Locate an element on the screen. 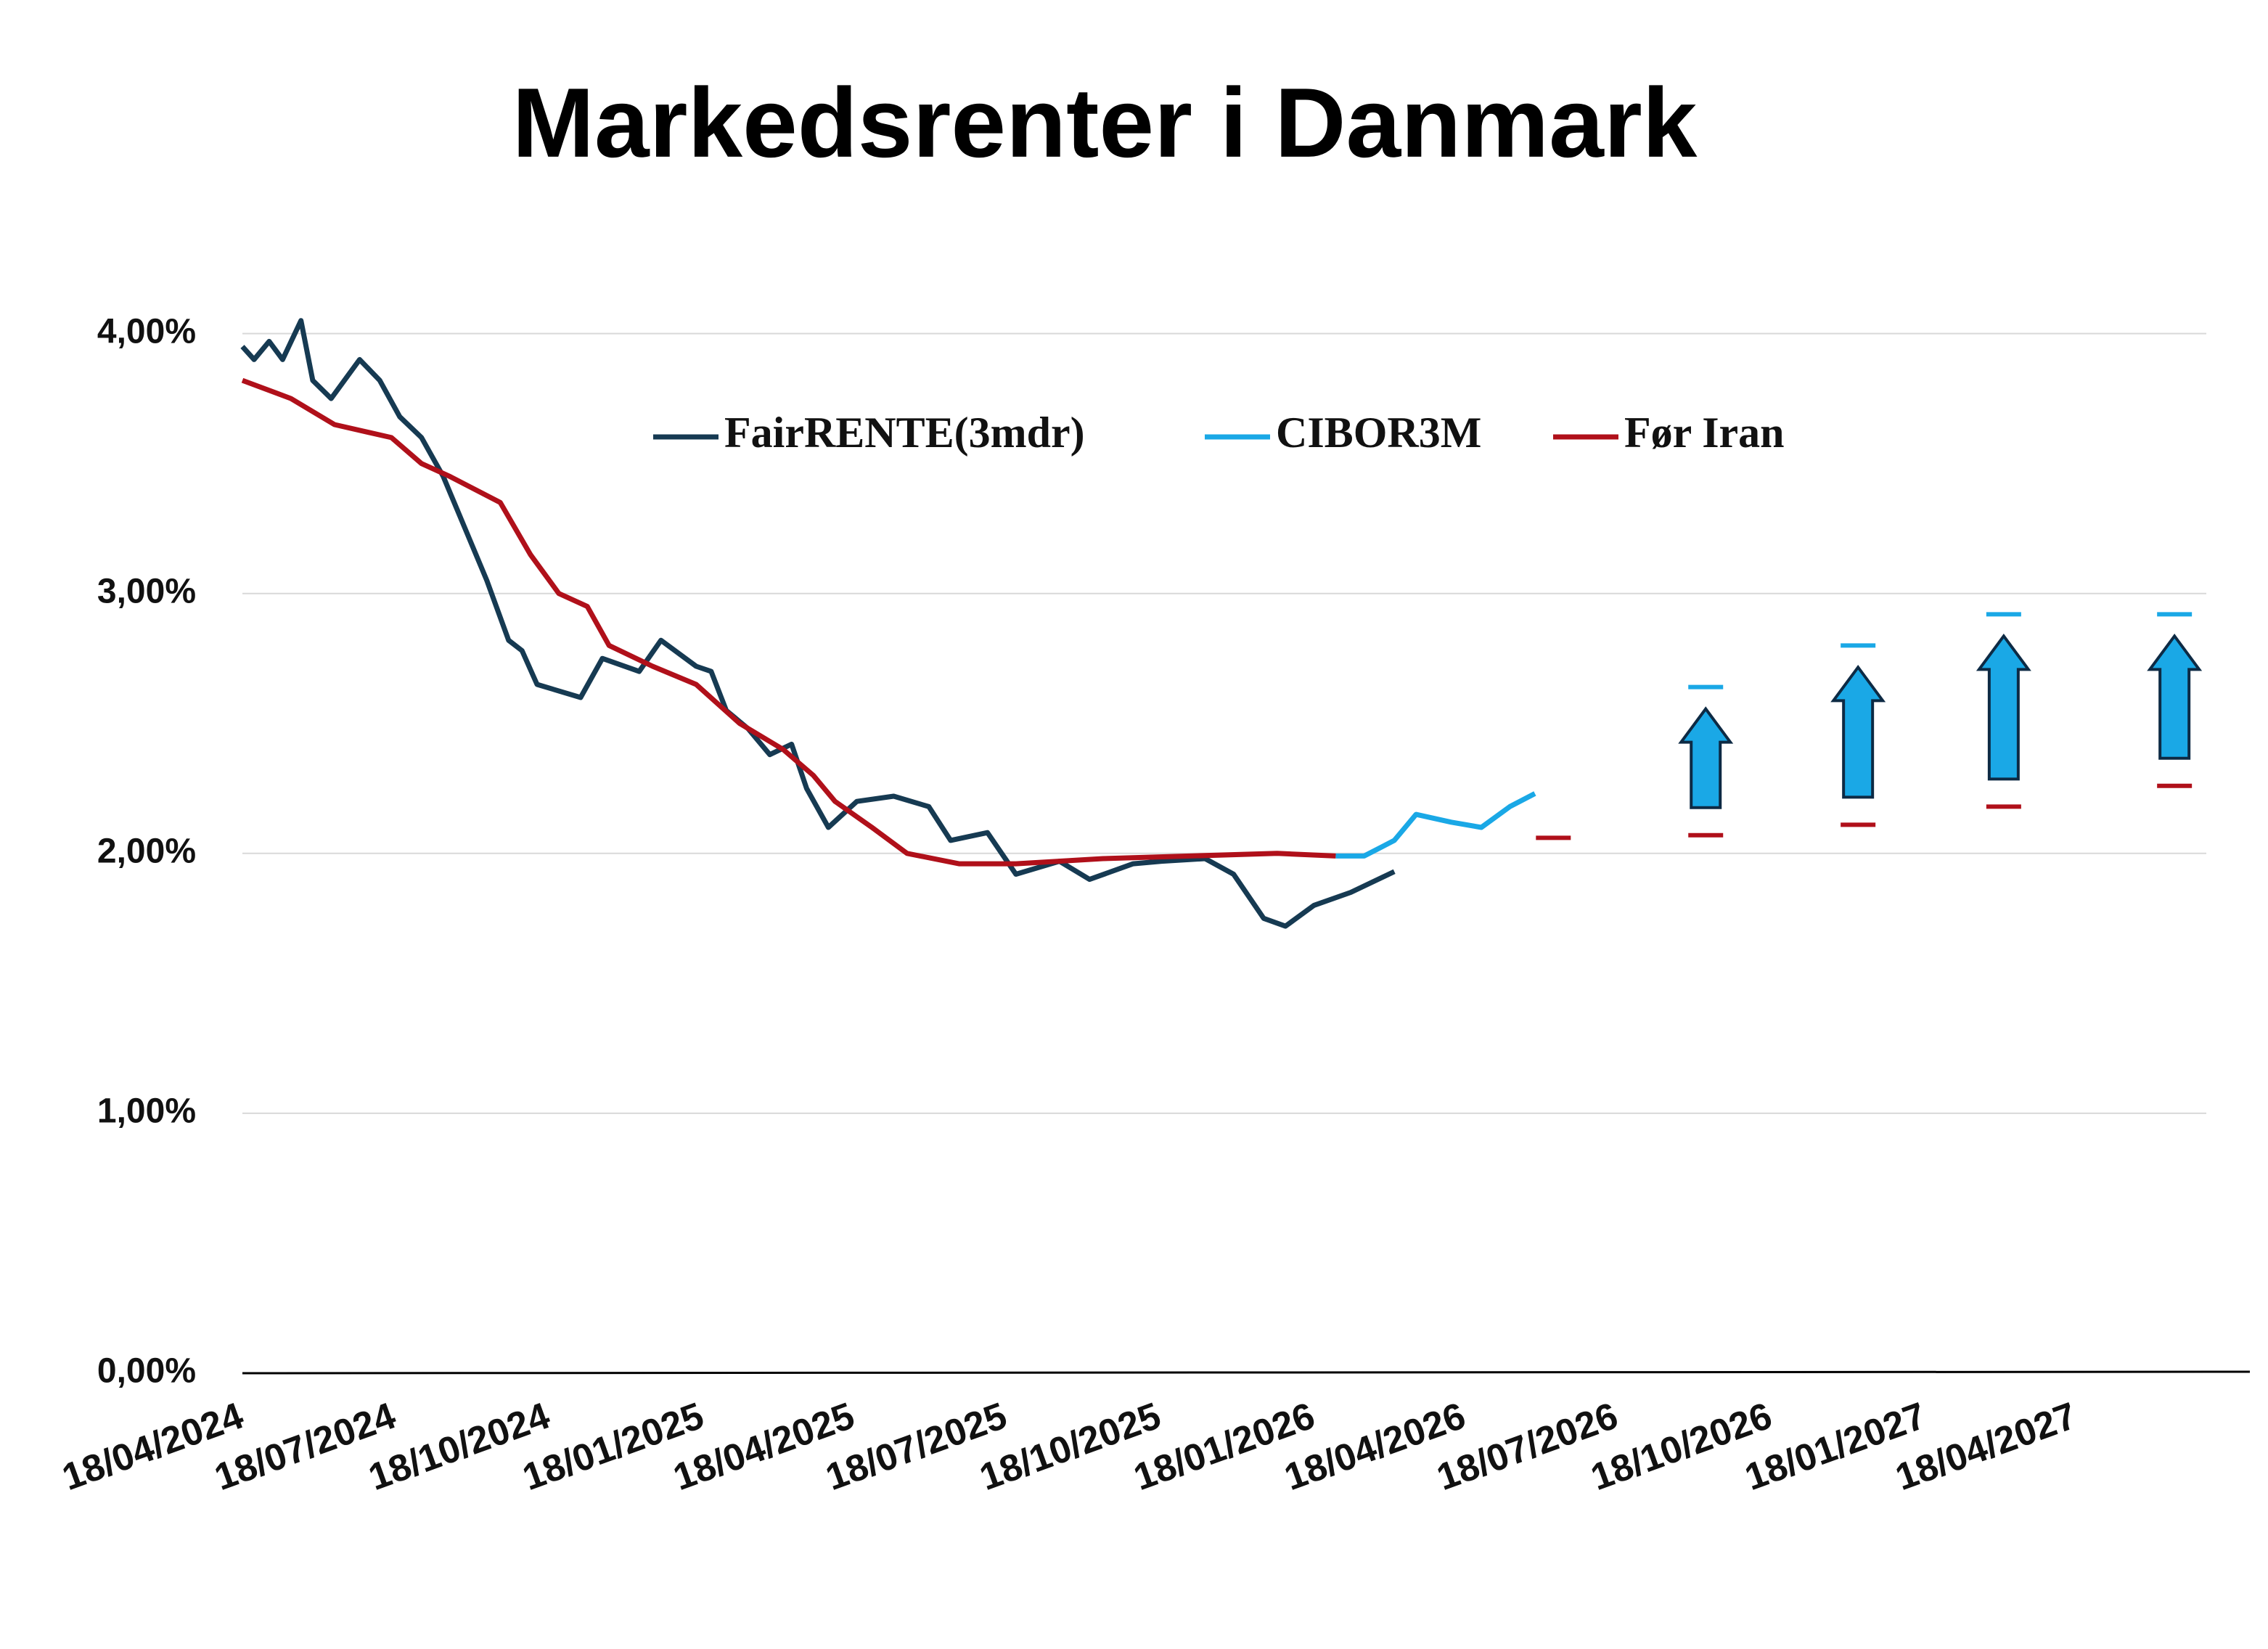  legend-label: Før Iran is located at coordinates (1704, 433).